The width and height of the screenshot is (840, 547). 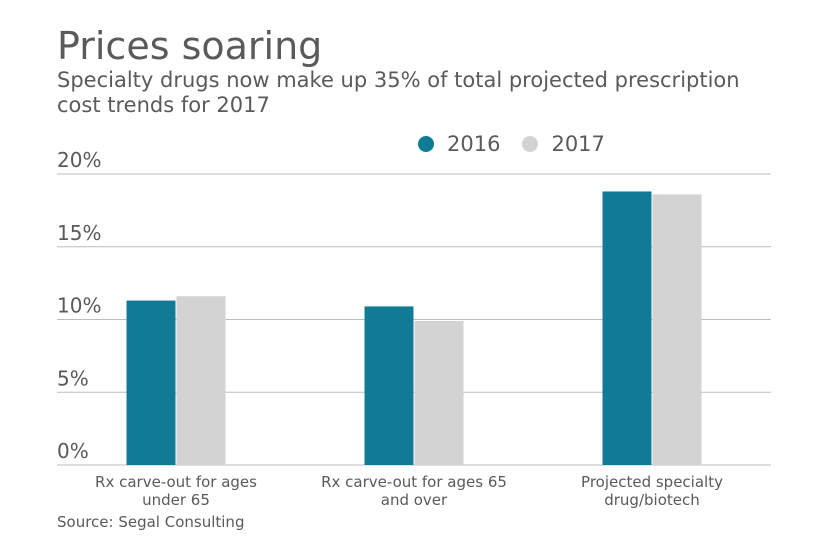 I want to click on legend-item-2017: 2017, so click(x=563, y=144).